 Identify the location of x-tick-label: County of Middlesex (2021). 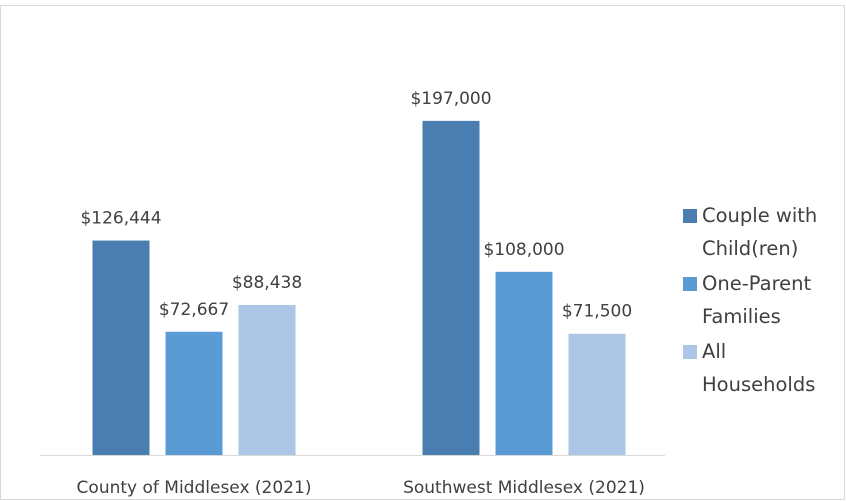
(194, 488).